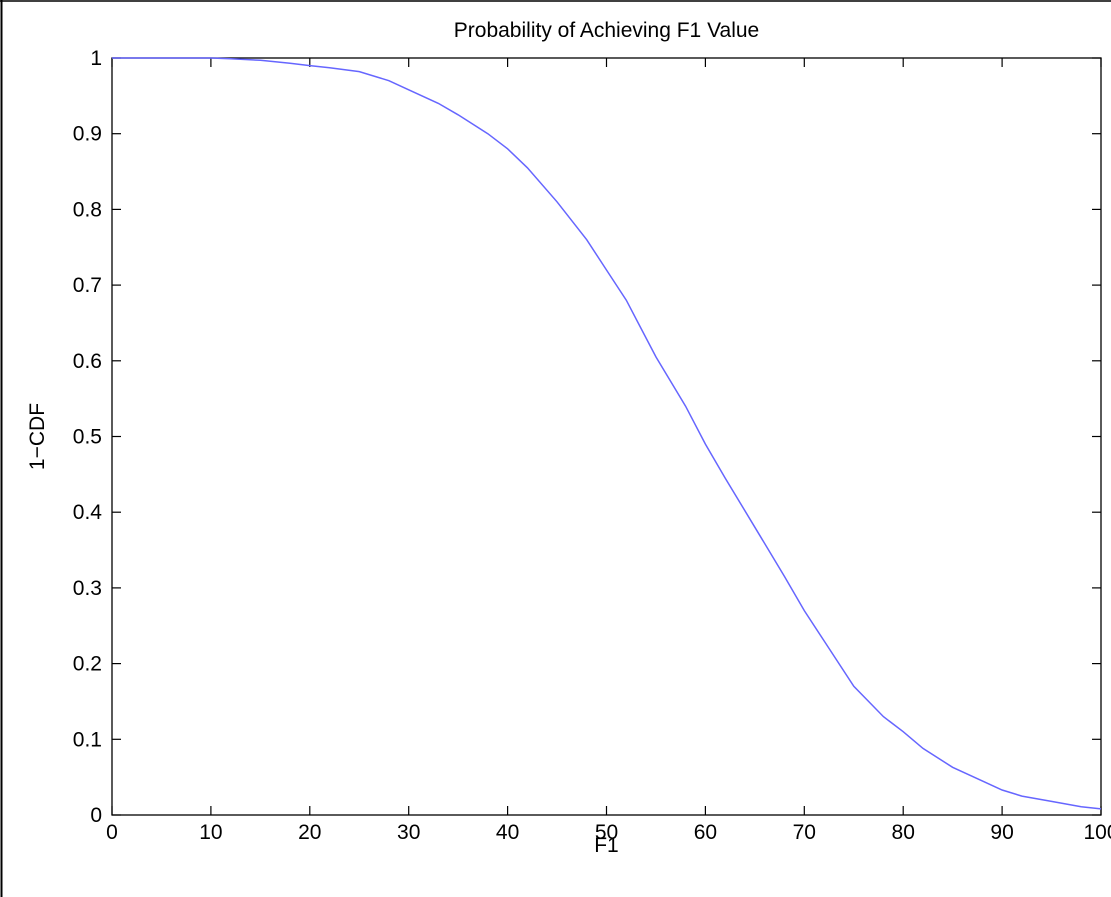 The height and width of the screenshot is (897, 1111). What do you see at coordinates (507, 832) in the screenshot?
I see `x-tick-label: 40` at bounding box center [507, 832].